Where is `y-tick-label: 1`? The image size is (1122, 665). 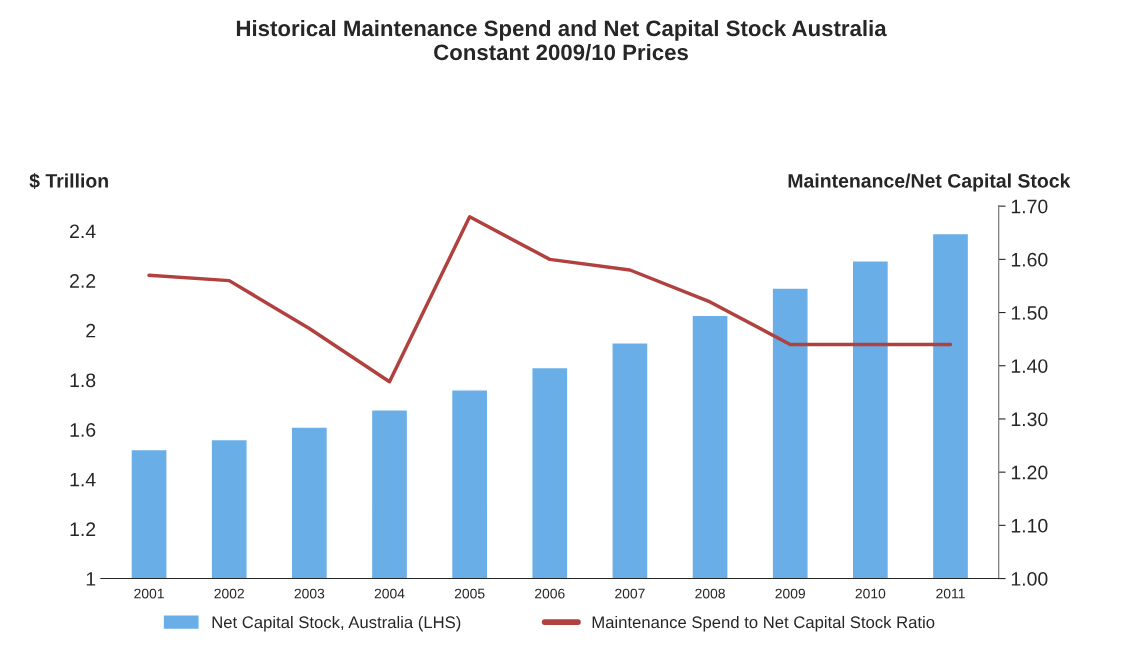 y-tick-label: 1 is located at coordinates (91, 579).